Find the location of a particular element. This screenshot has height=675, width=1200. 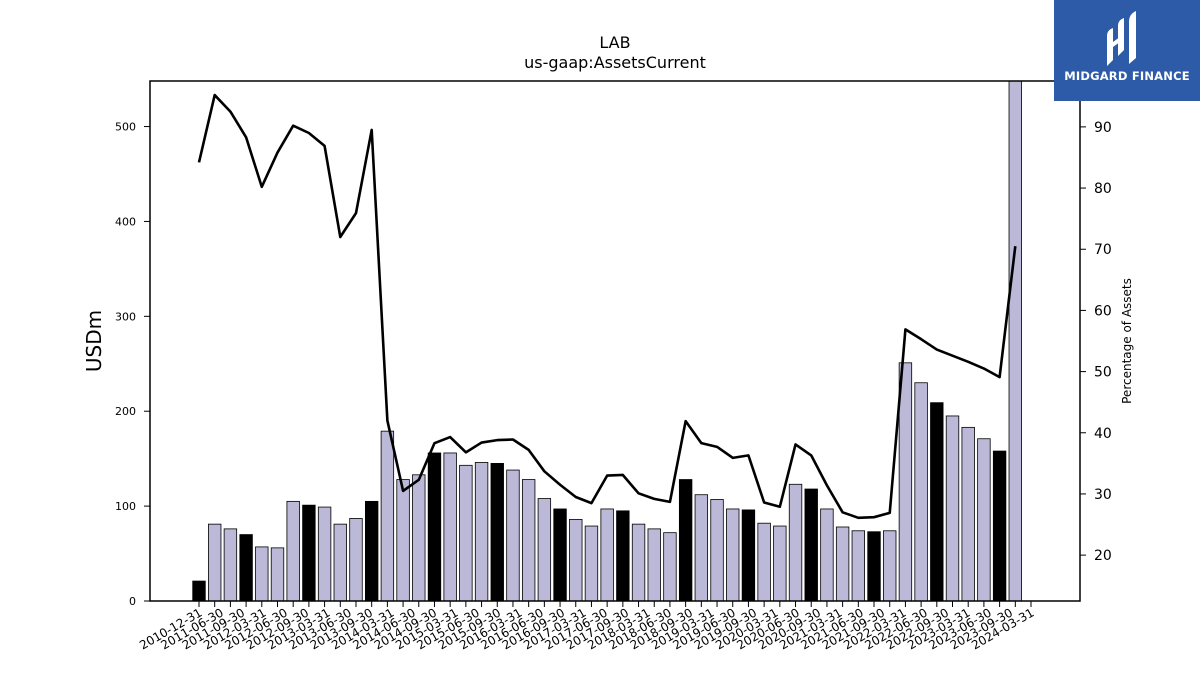

chart-title: LAB is located at coordinates (614, 42).